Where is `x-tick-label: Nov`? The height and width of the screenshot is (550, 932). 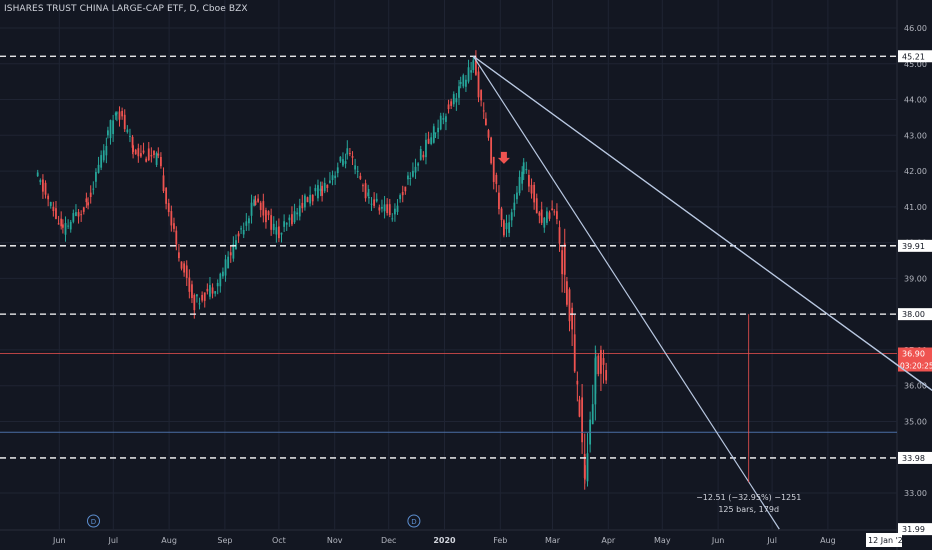 x-tick-label: Nov is located at coordinates (335, 540).